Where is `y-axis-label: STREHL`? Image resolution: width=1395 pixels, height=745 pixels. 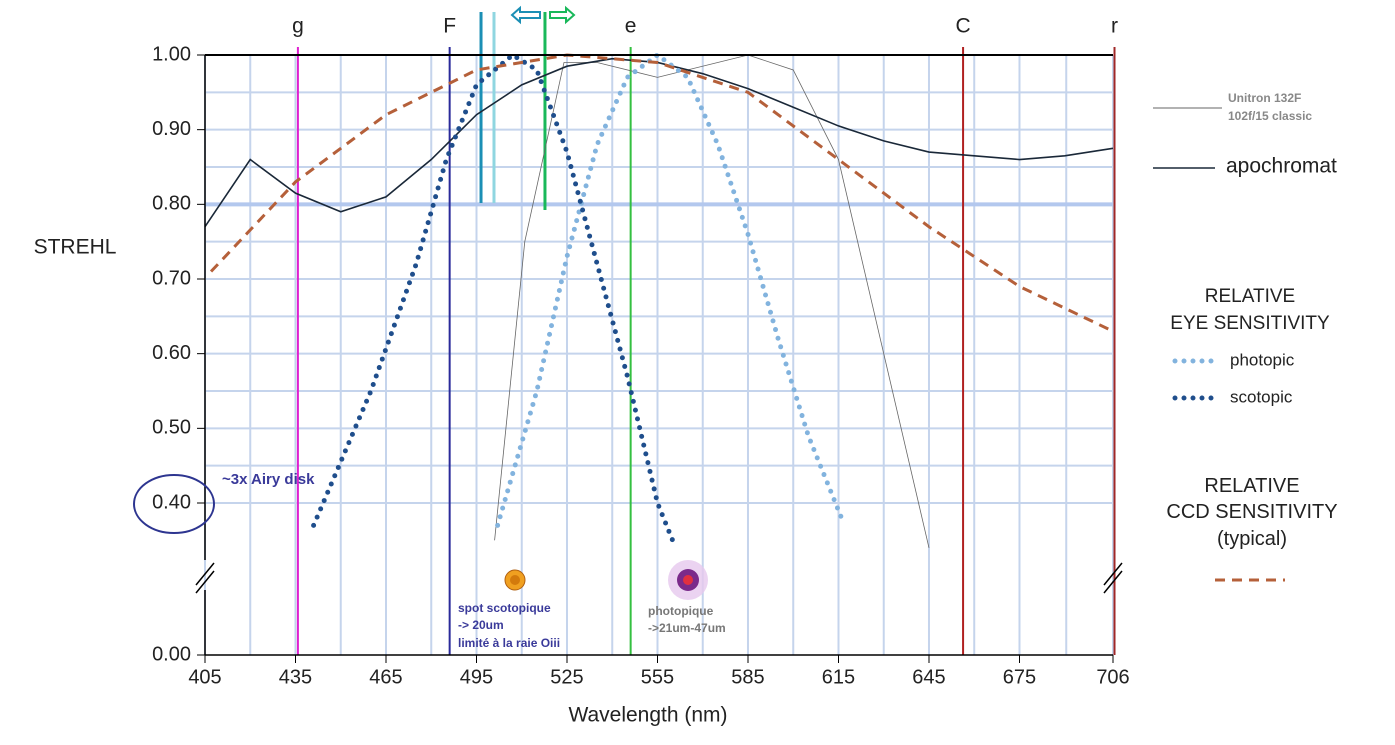
y-axis-label: STREHL is located at coordinates (75, 247).